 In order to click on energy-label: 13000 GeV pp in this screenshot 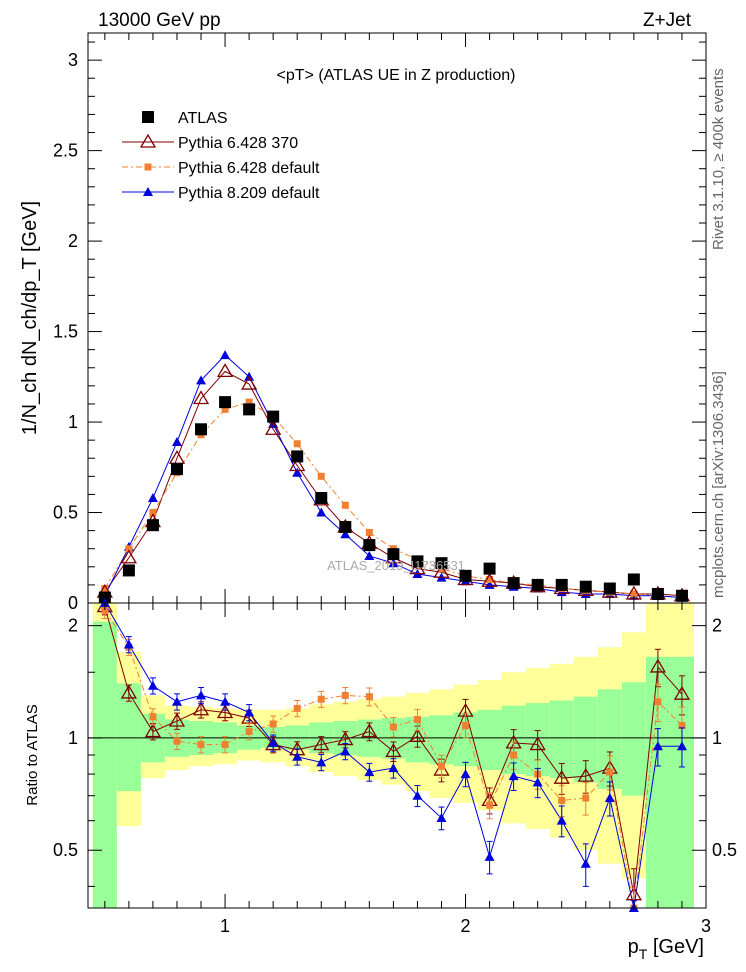, I will do `click(159, 20)`.